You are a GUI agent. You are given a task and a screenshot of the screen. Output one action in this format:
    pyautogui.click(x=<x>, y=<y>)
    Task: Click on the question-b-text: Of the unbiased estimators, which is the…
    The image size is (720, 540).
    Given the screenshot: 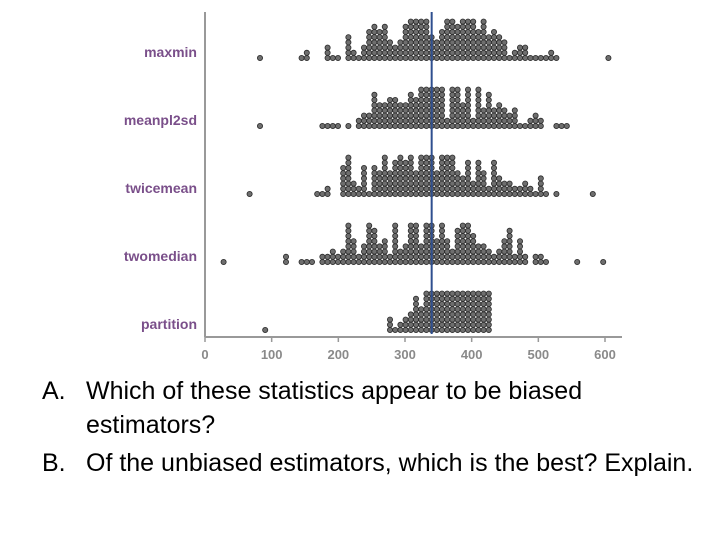 What is the action you would take?
    pyautogui.click(x=390, y=463)
    